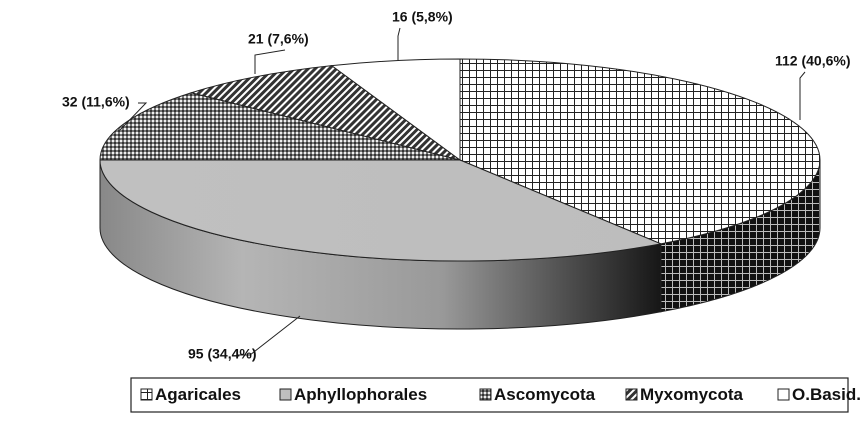  What do you see at coordinates (545, 394) in the screenshot?
I see `legend-label: Ascomycota` at bounding box center [545, 394].